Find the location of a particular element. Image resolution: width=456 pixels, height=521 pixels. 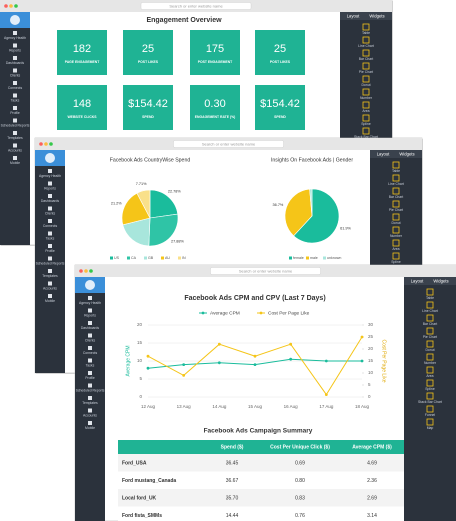

widget-label: Number is located at coordinates (396, 236).